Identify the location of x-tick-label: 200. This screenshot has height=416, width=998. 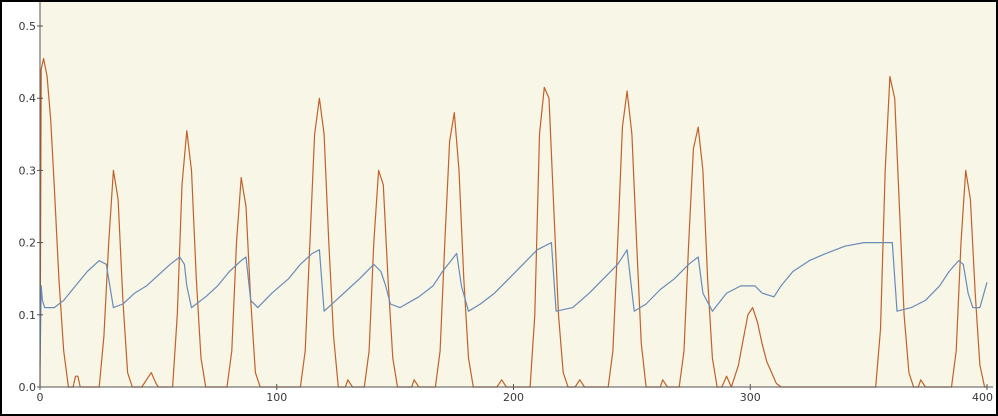
(513, 397).